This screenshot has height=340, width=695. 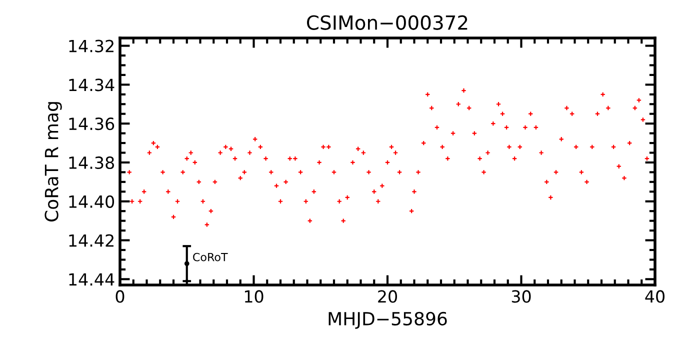 I want to click on x-tick-label: 30, so click(x=521, y=296).